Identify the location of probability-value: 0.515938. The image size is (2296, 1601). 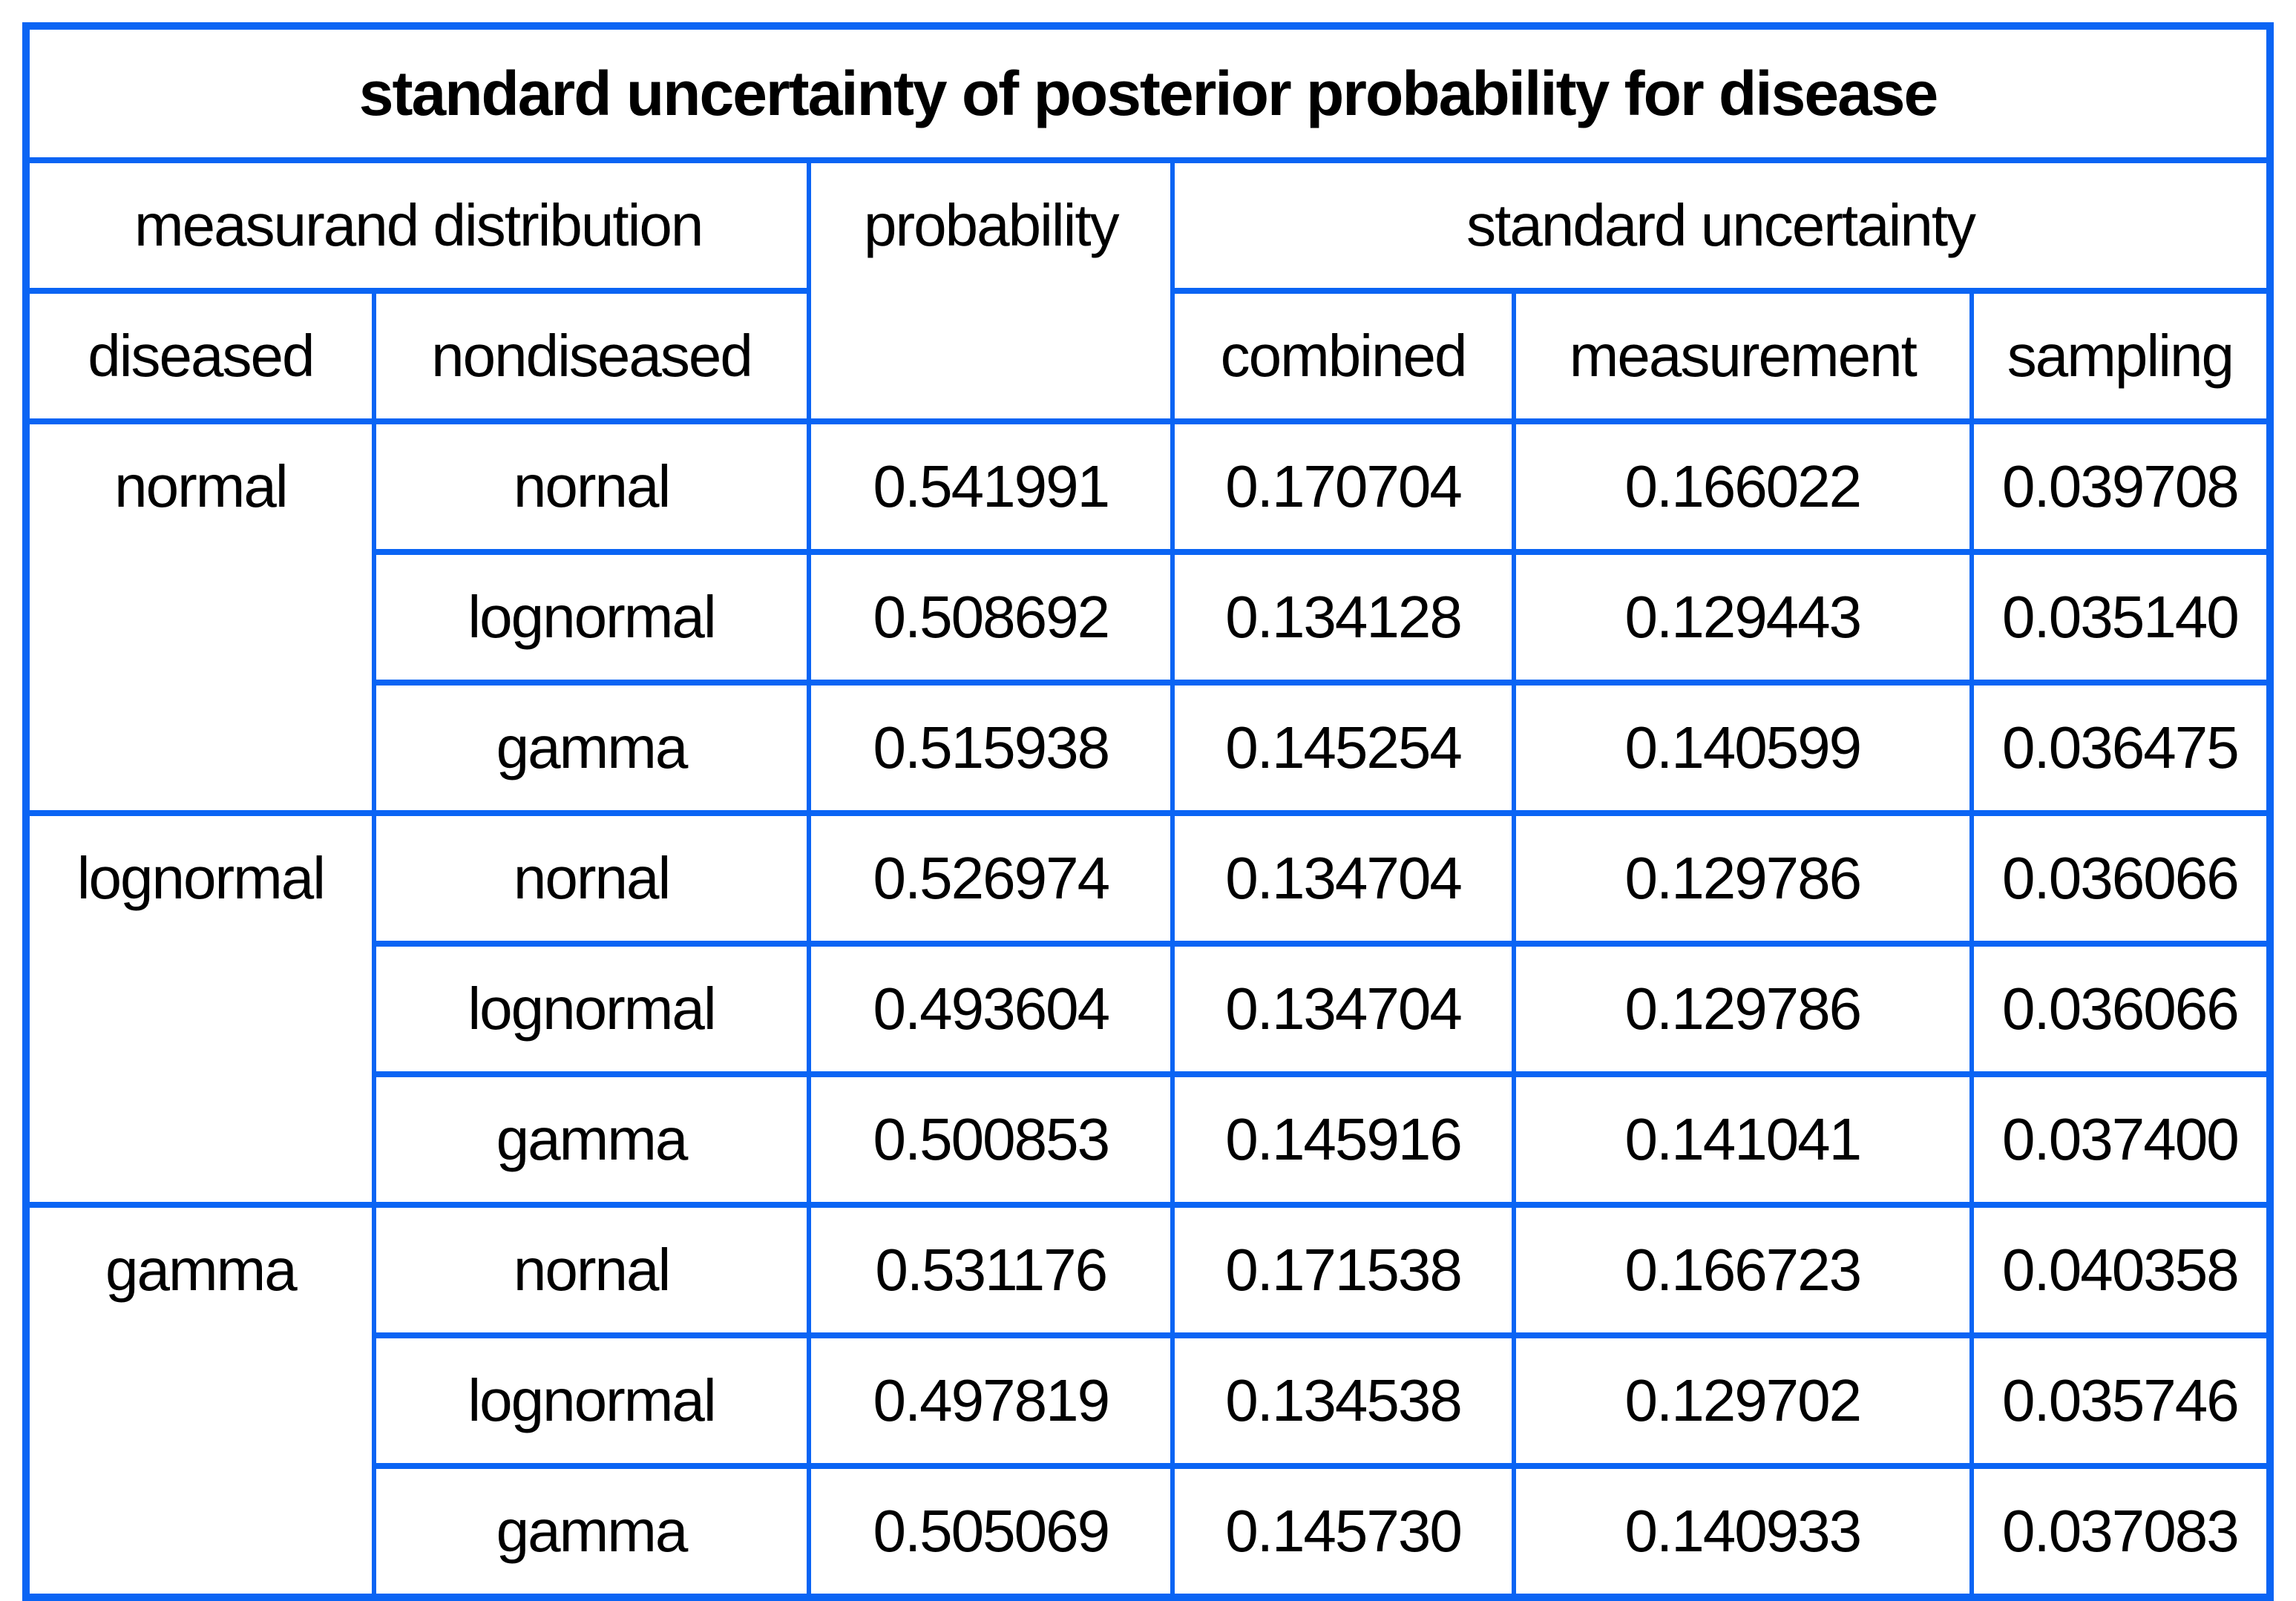
(991, 748).